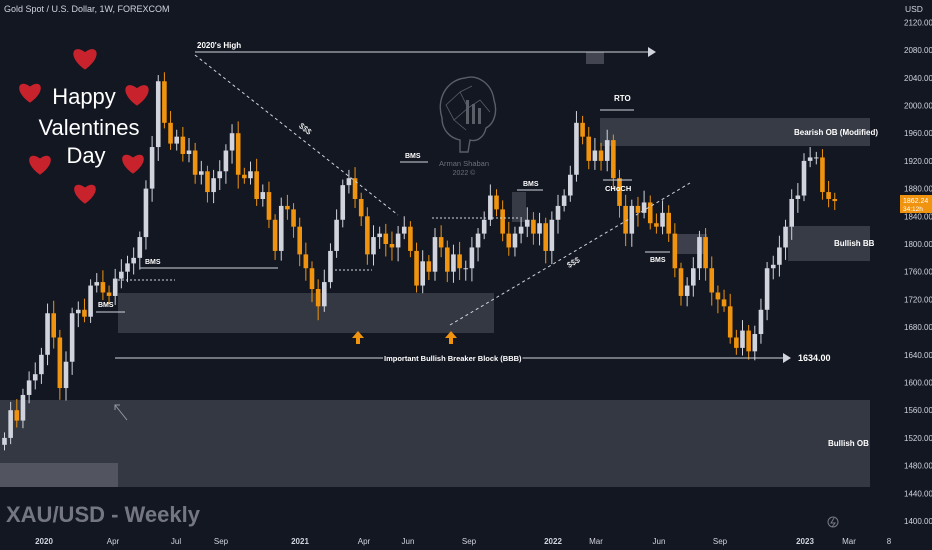 This screenshot has width=932, height=550. Describe the element at coordinates (918, 244) in the screenshot. I see `price-tick: 1800.00` at that location.